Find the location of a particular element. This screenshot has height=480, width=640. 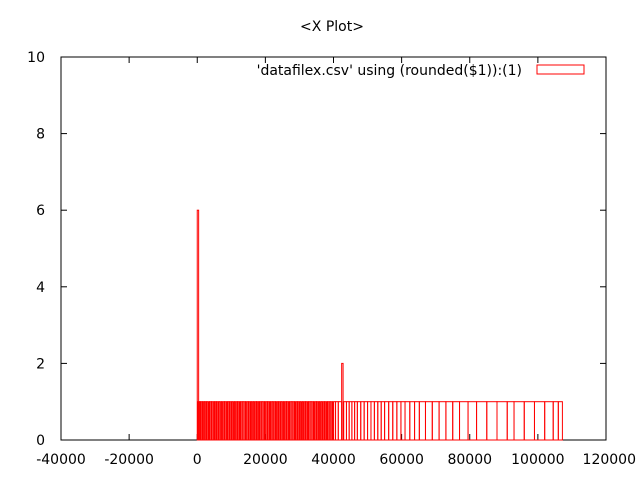

x-tick-label: -20000 is located at coordinates (129, 460).